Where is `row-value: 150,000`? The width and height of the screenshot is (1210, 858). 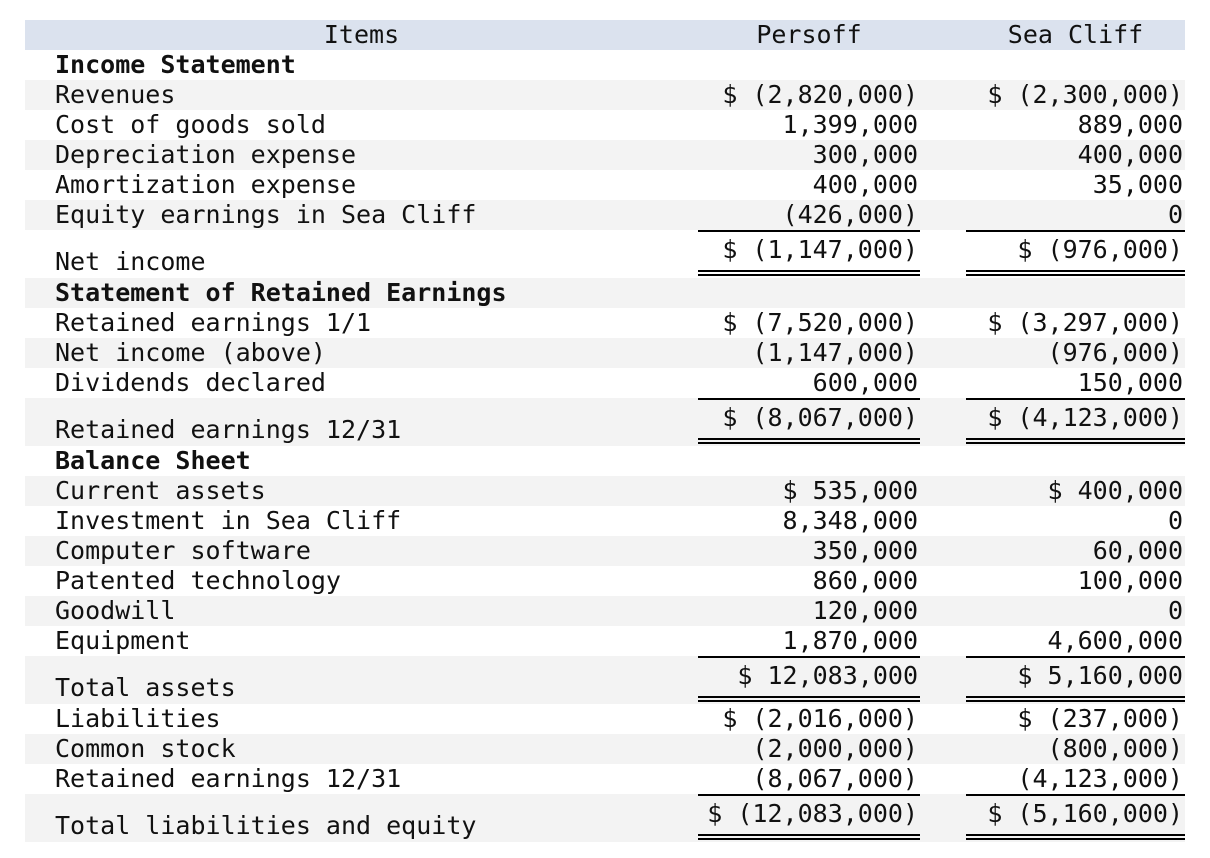
row-value: 150,000 is located at coordinates (1130, 382).